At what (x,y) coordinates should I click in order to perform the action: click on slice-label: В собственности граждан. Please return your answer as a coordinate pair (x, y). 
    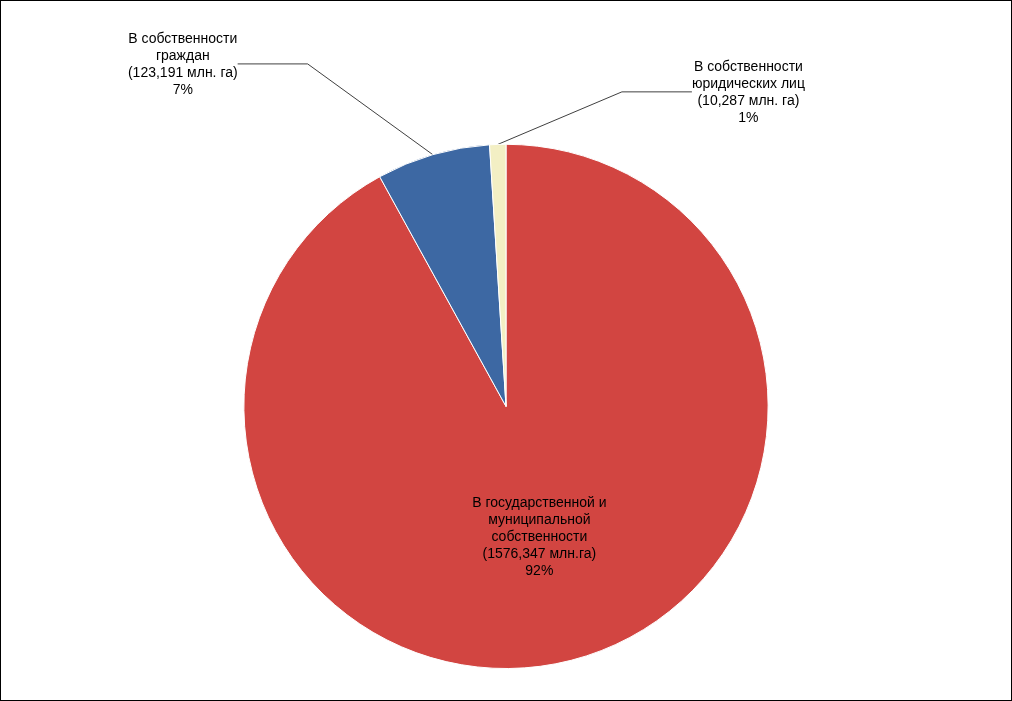
    Looking at the image, I should click on (183, 47).